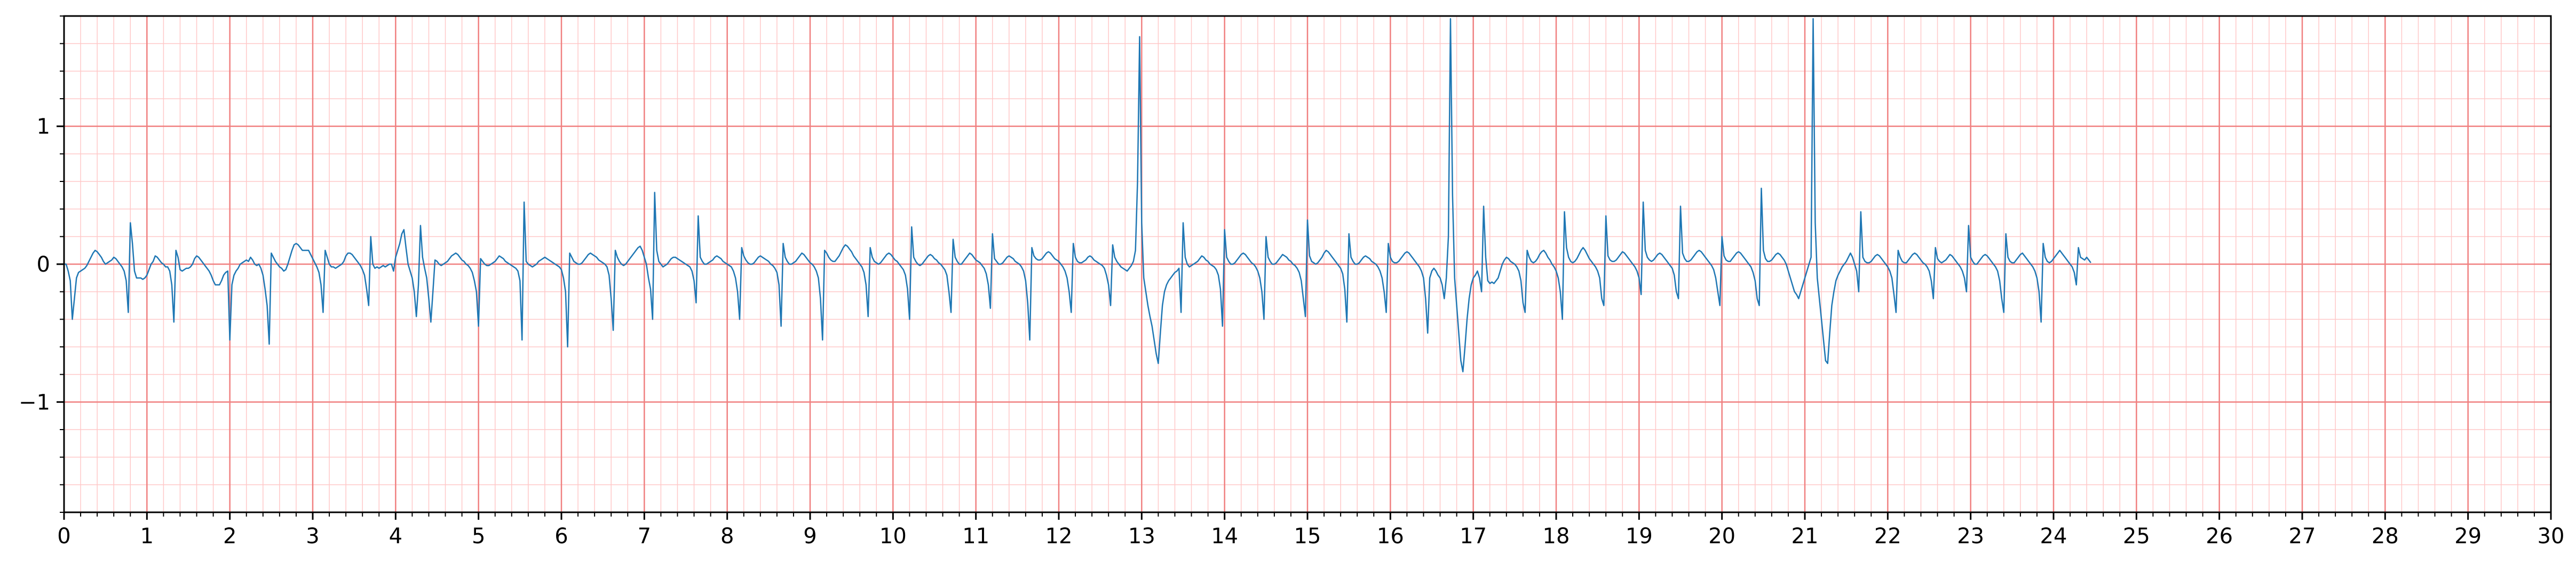 This screenshot has height=563, width=2576. I want to click on x-tick-label: 27, so click(2303, 536).